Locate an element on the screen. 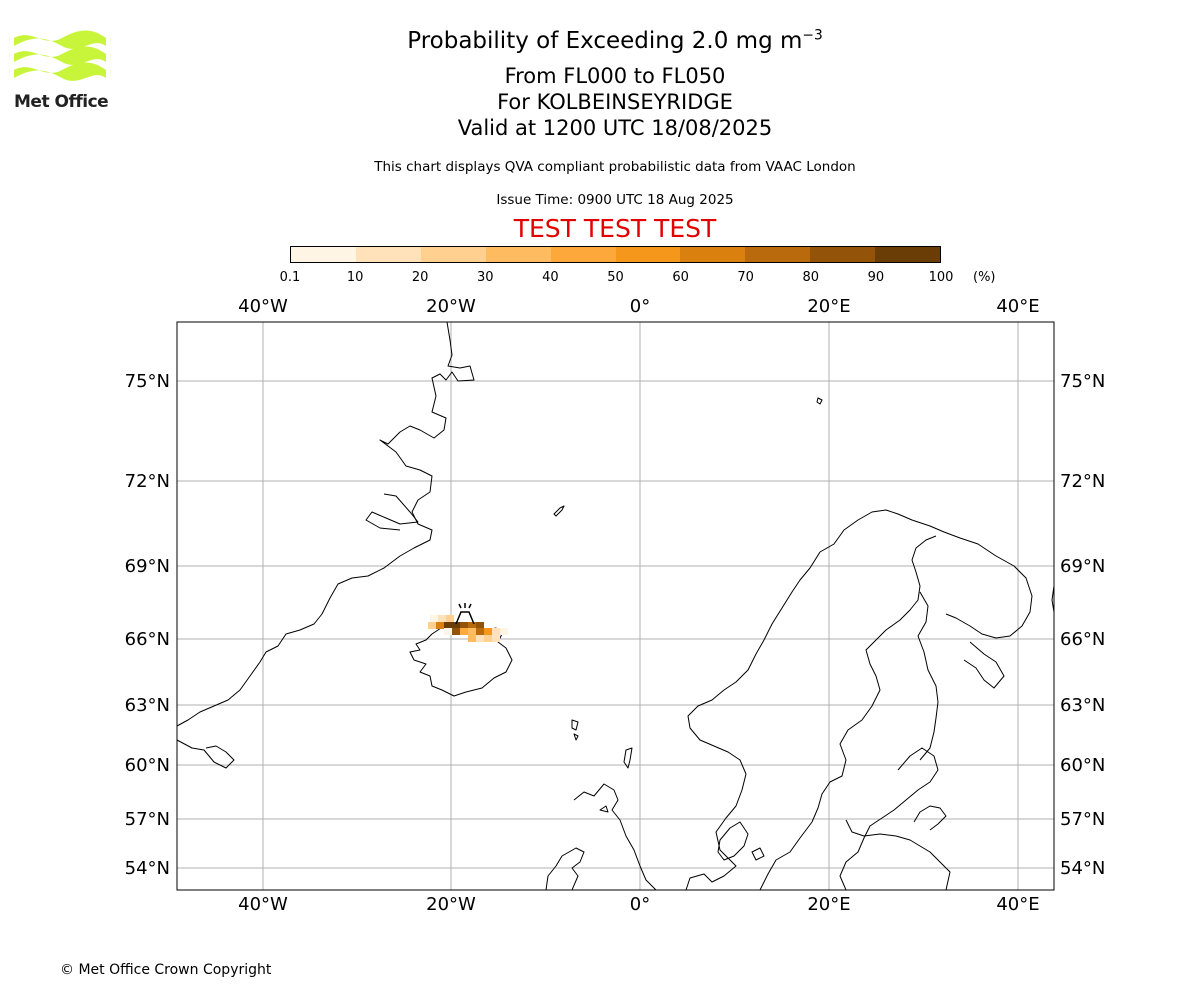 The image size is (1200, 1004). logo-text: Met Office is located at coordinates (61, 102).